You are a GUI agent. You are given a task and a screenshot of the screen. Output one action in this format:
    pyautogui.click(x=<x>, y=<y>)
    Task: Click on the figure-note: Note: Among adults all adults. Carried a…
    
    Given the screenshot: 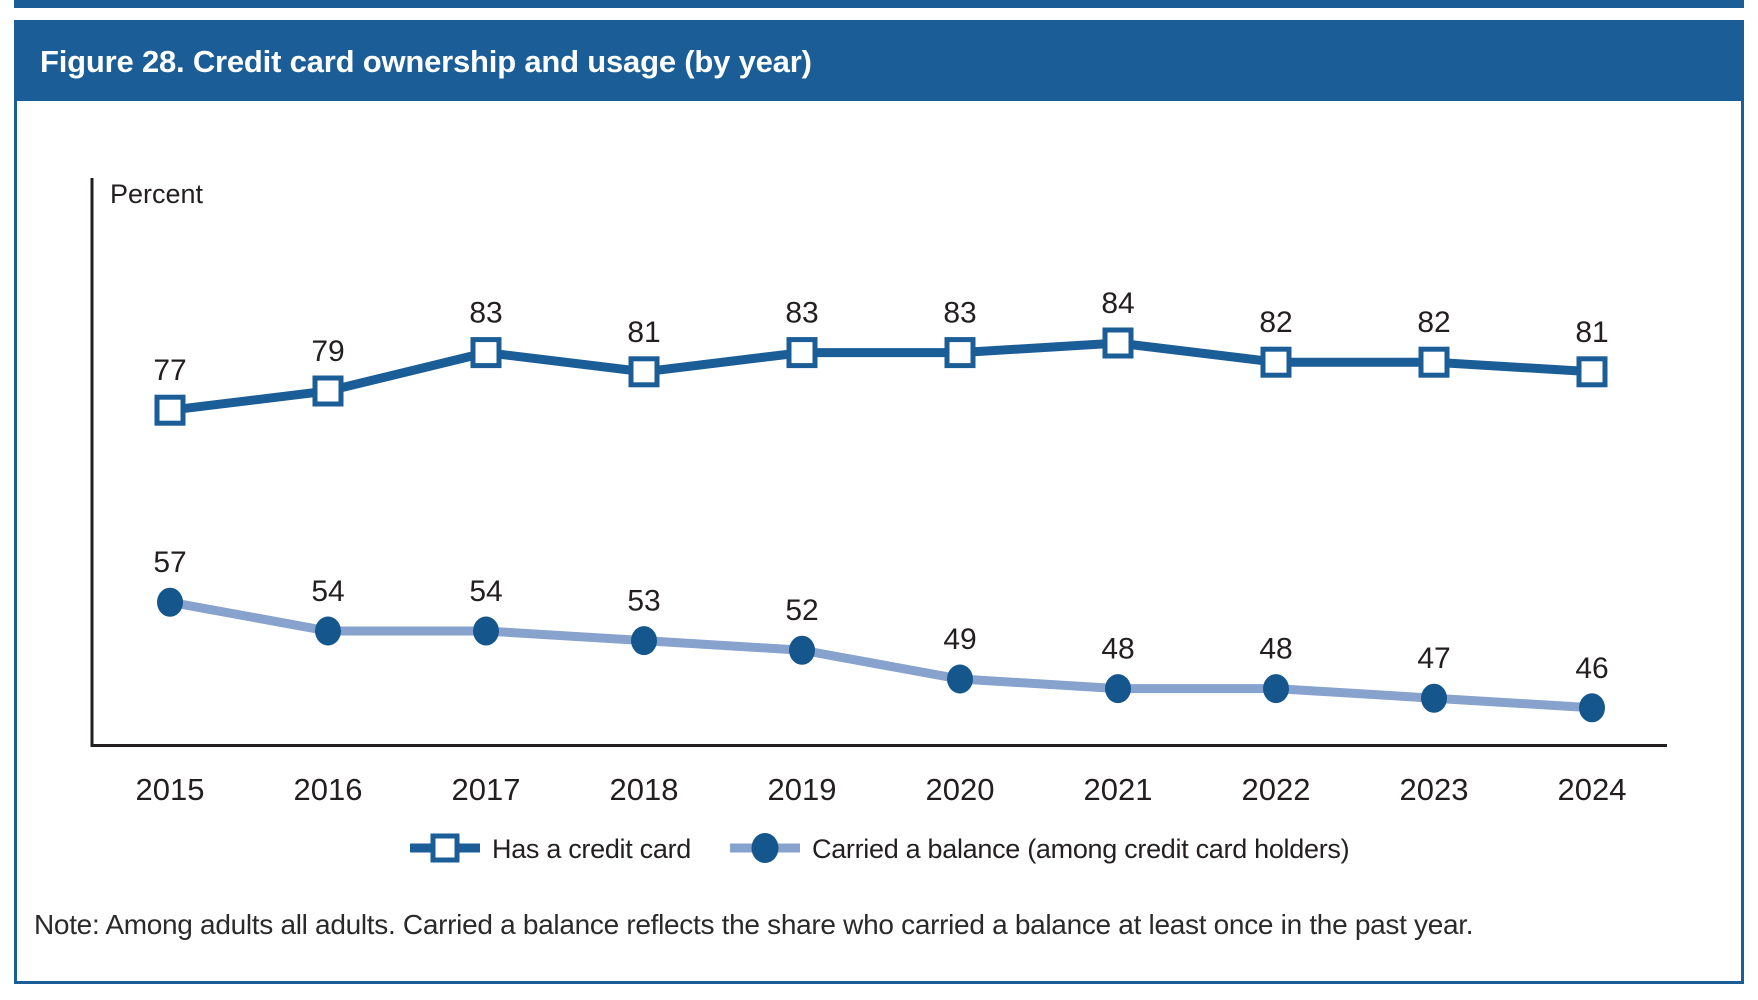 What is the action you would take?
    pyautogui.click(x=754, y=924)
    